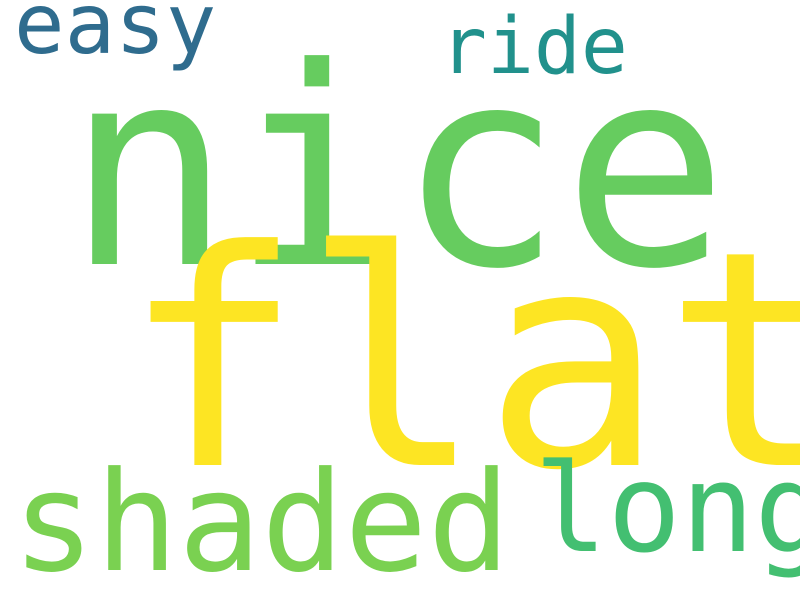 The image size is (800, 600). I want to click on word-ride: ride, so click(534, 47).